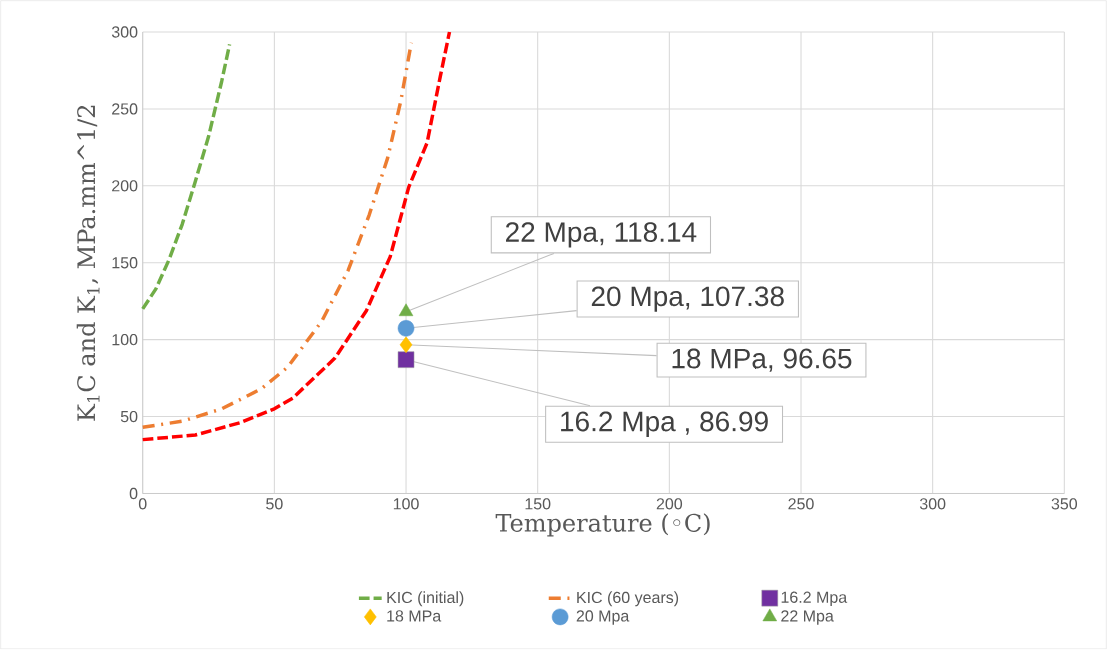 Image resolution: width=1107 pixels, height=650 pixels. What do you see at coordinates (125, 263) in the screenshot?
I see `y-tick-label: 150` at bounding box center [125, 263].